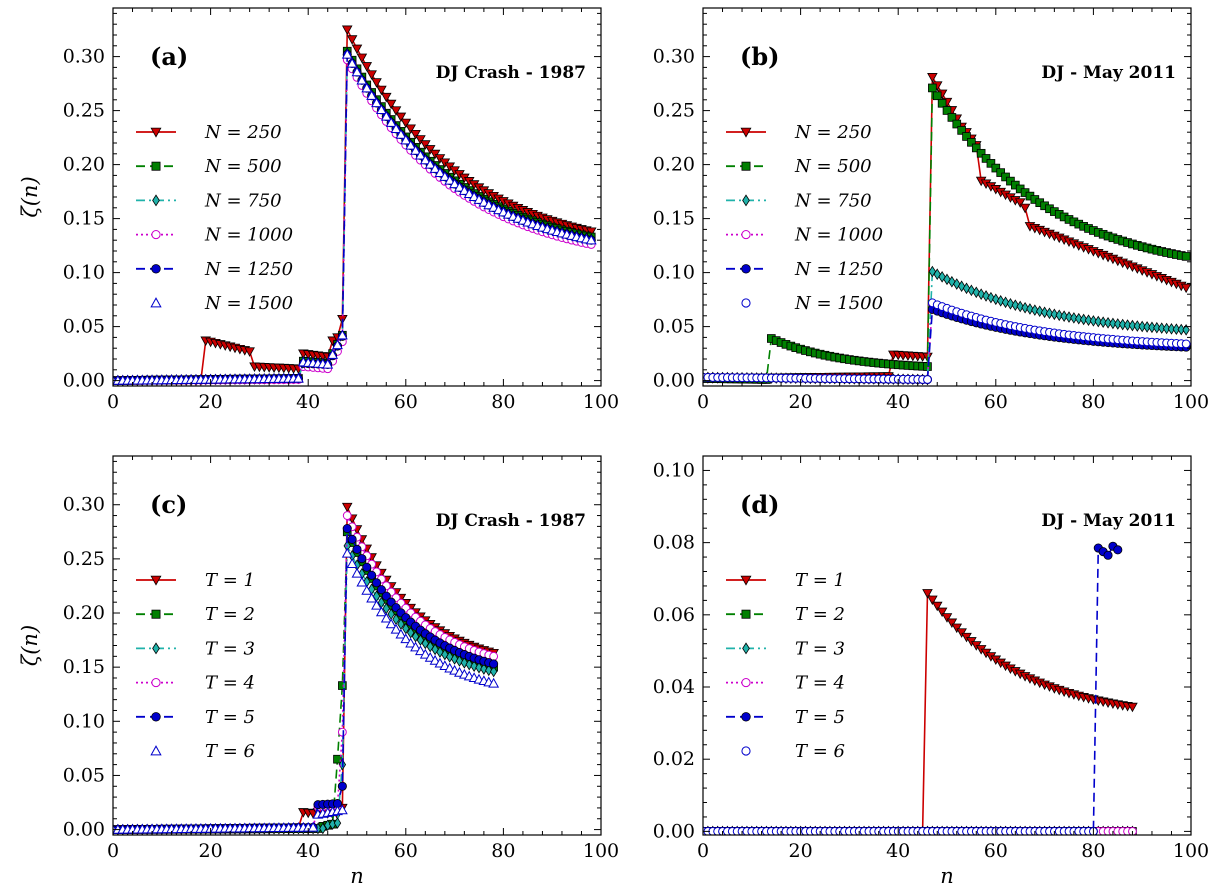 This screenshot has width=1230, height=895. Describe the element at coordinates (799, 200) in the screenshot. I see `legend-entry: N = 750` at that location.